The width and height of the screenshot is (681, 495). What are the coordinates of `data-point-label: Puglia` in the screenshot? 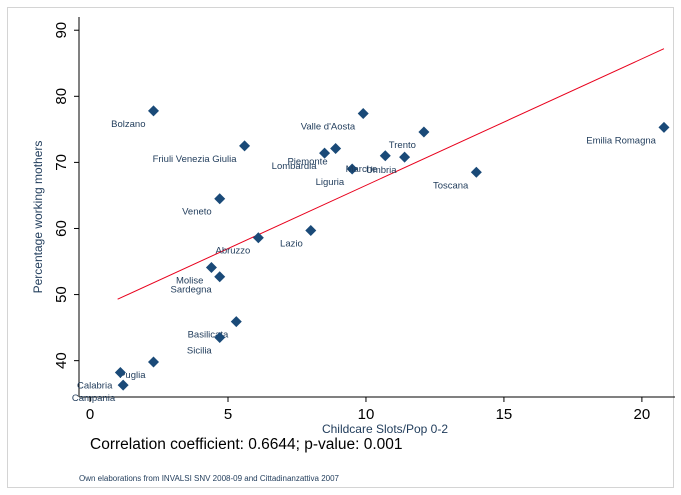 It's located at (132, 375).